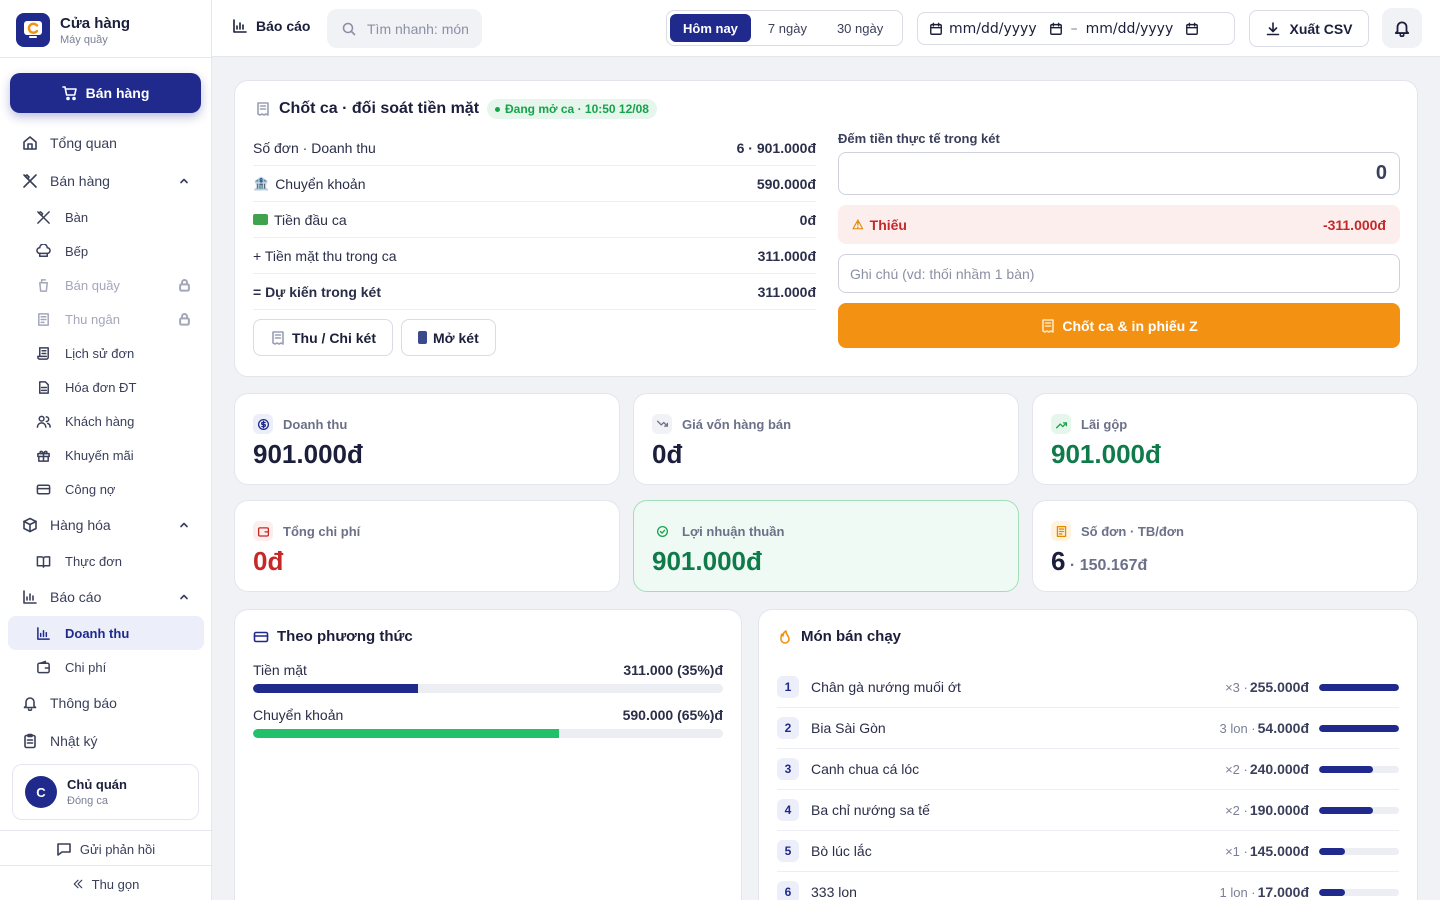 The height and width of the screenshot is (900, 1440). Describe the element at coordinates (317, 291) in the screenshot. I see `summary-label: = Dự kiến trong két` at that location.